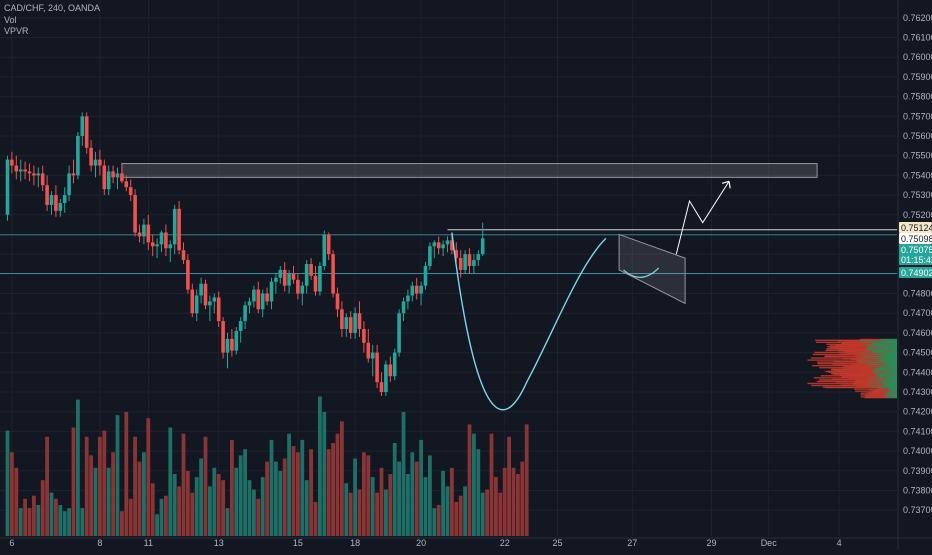  I want to click on y-tick-label: 0.73700, so click(917, 510).